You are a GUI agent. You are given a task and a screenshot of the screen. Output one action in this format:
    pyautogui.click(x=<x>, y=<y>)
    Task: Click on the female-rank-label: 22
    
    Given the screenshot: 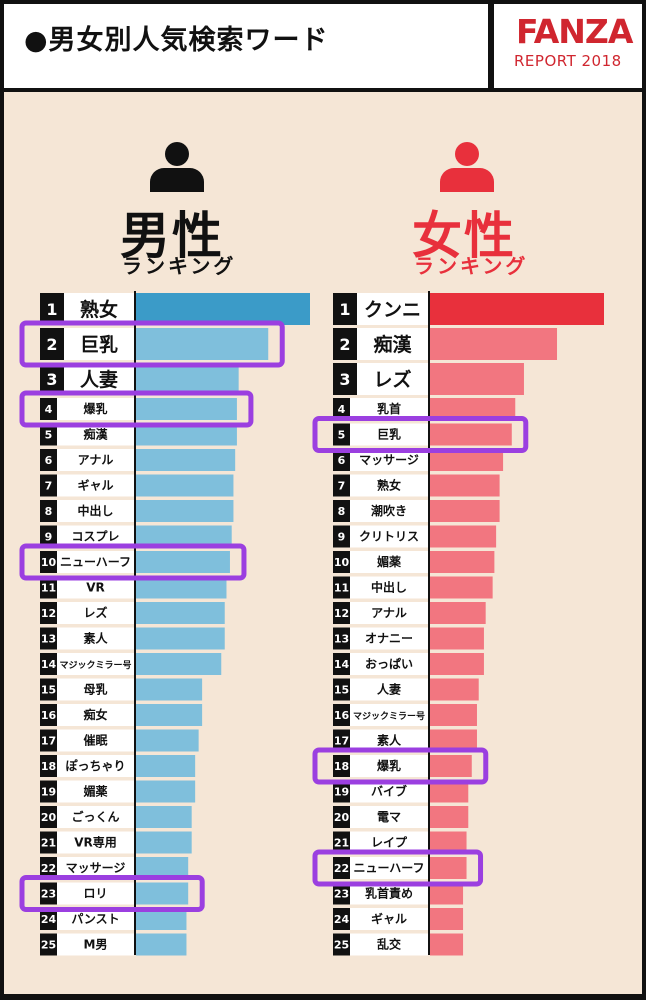 What is the action you would take?
    pyautogui.click(x=341, y=868)
    